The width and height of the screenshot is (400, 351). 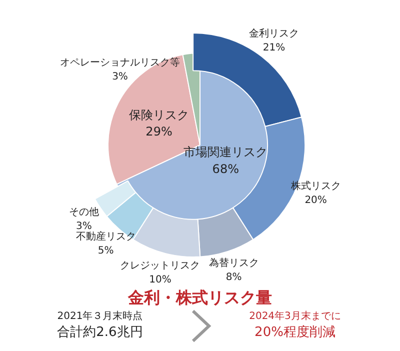 I want to click on text: 2021年３月末時点, so click(x=100, y=316).